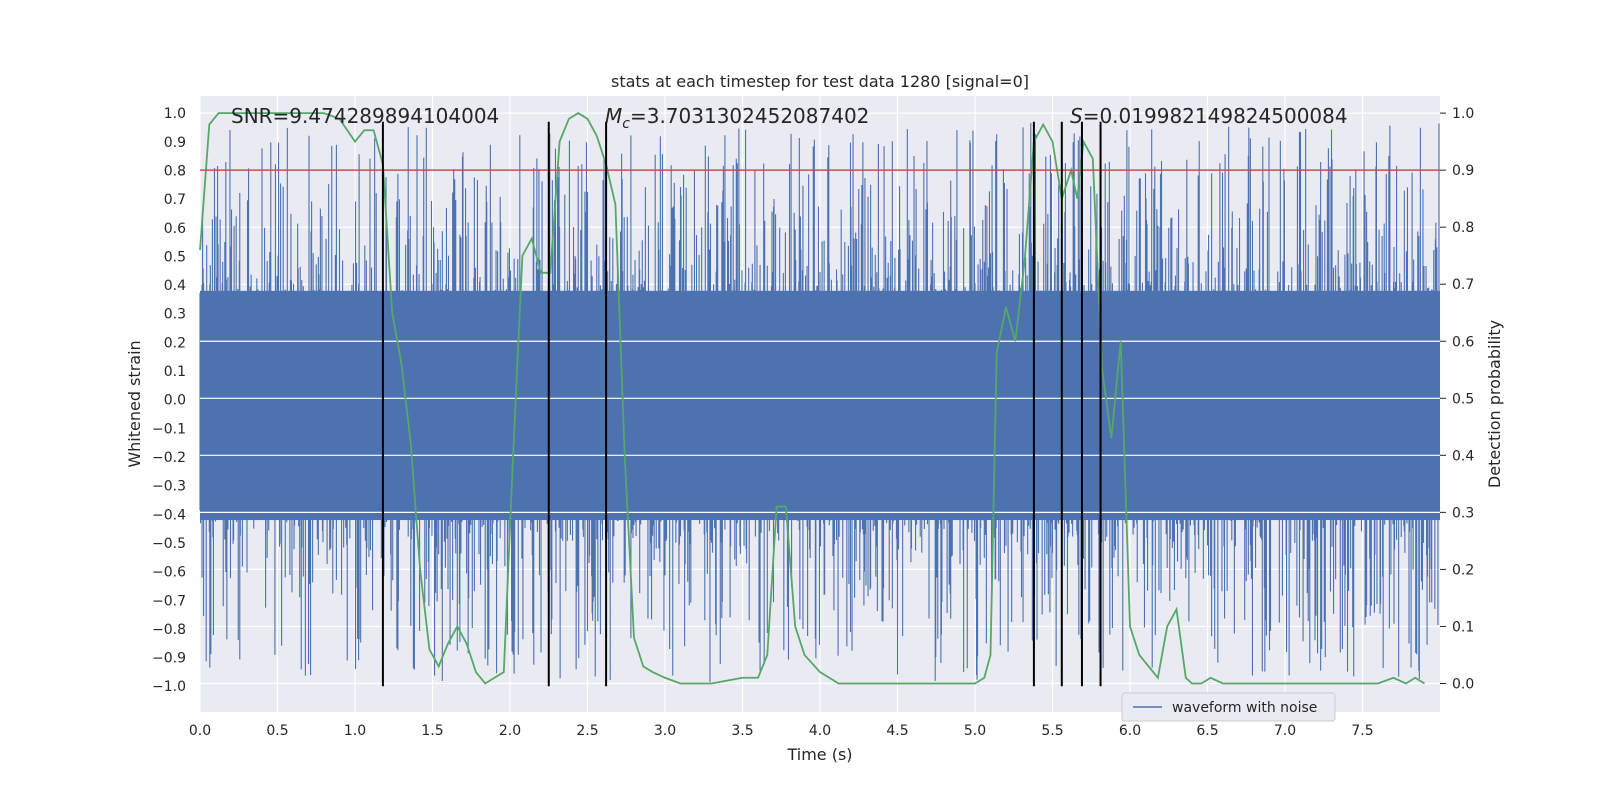 This screenshot has width=1600, height=805. I want to click on y-right-tick-label: 0.5, so click(1463, 399).